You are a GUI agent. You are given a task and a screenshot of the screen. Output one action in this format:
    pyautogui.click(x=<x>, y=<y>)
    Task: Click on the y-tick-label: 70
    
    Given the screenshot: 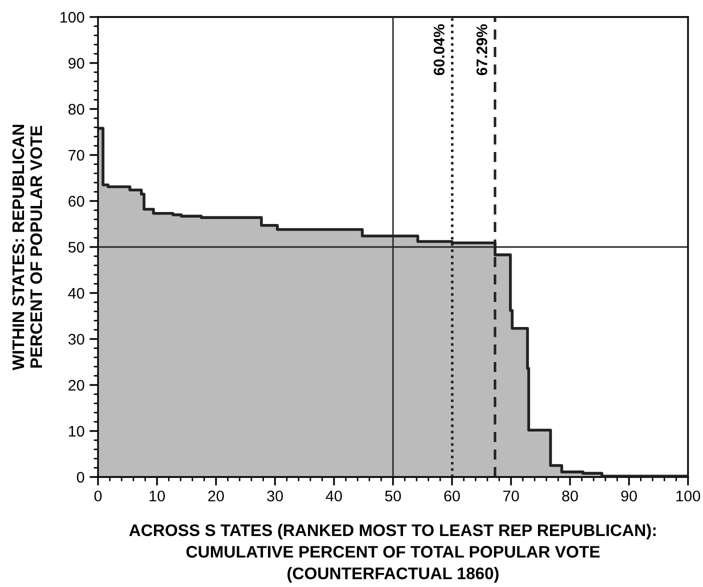 What is the action you would take?
    pyautogui.click(x=76, y=155)
    